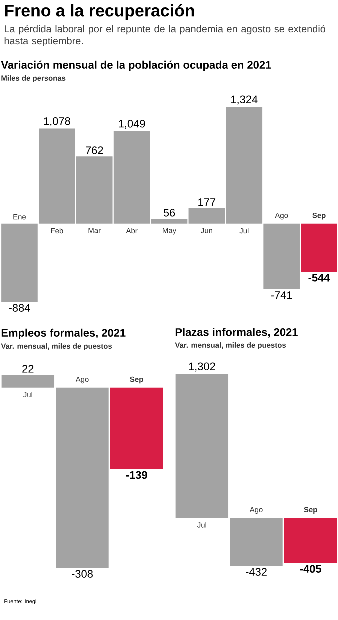 This screenshot has height=620, width=338. I want to click on data-label: -308, so click(82, 574).